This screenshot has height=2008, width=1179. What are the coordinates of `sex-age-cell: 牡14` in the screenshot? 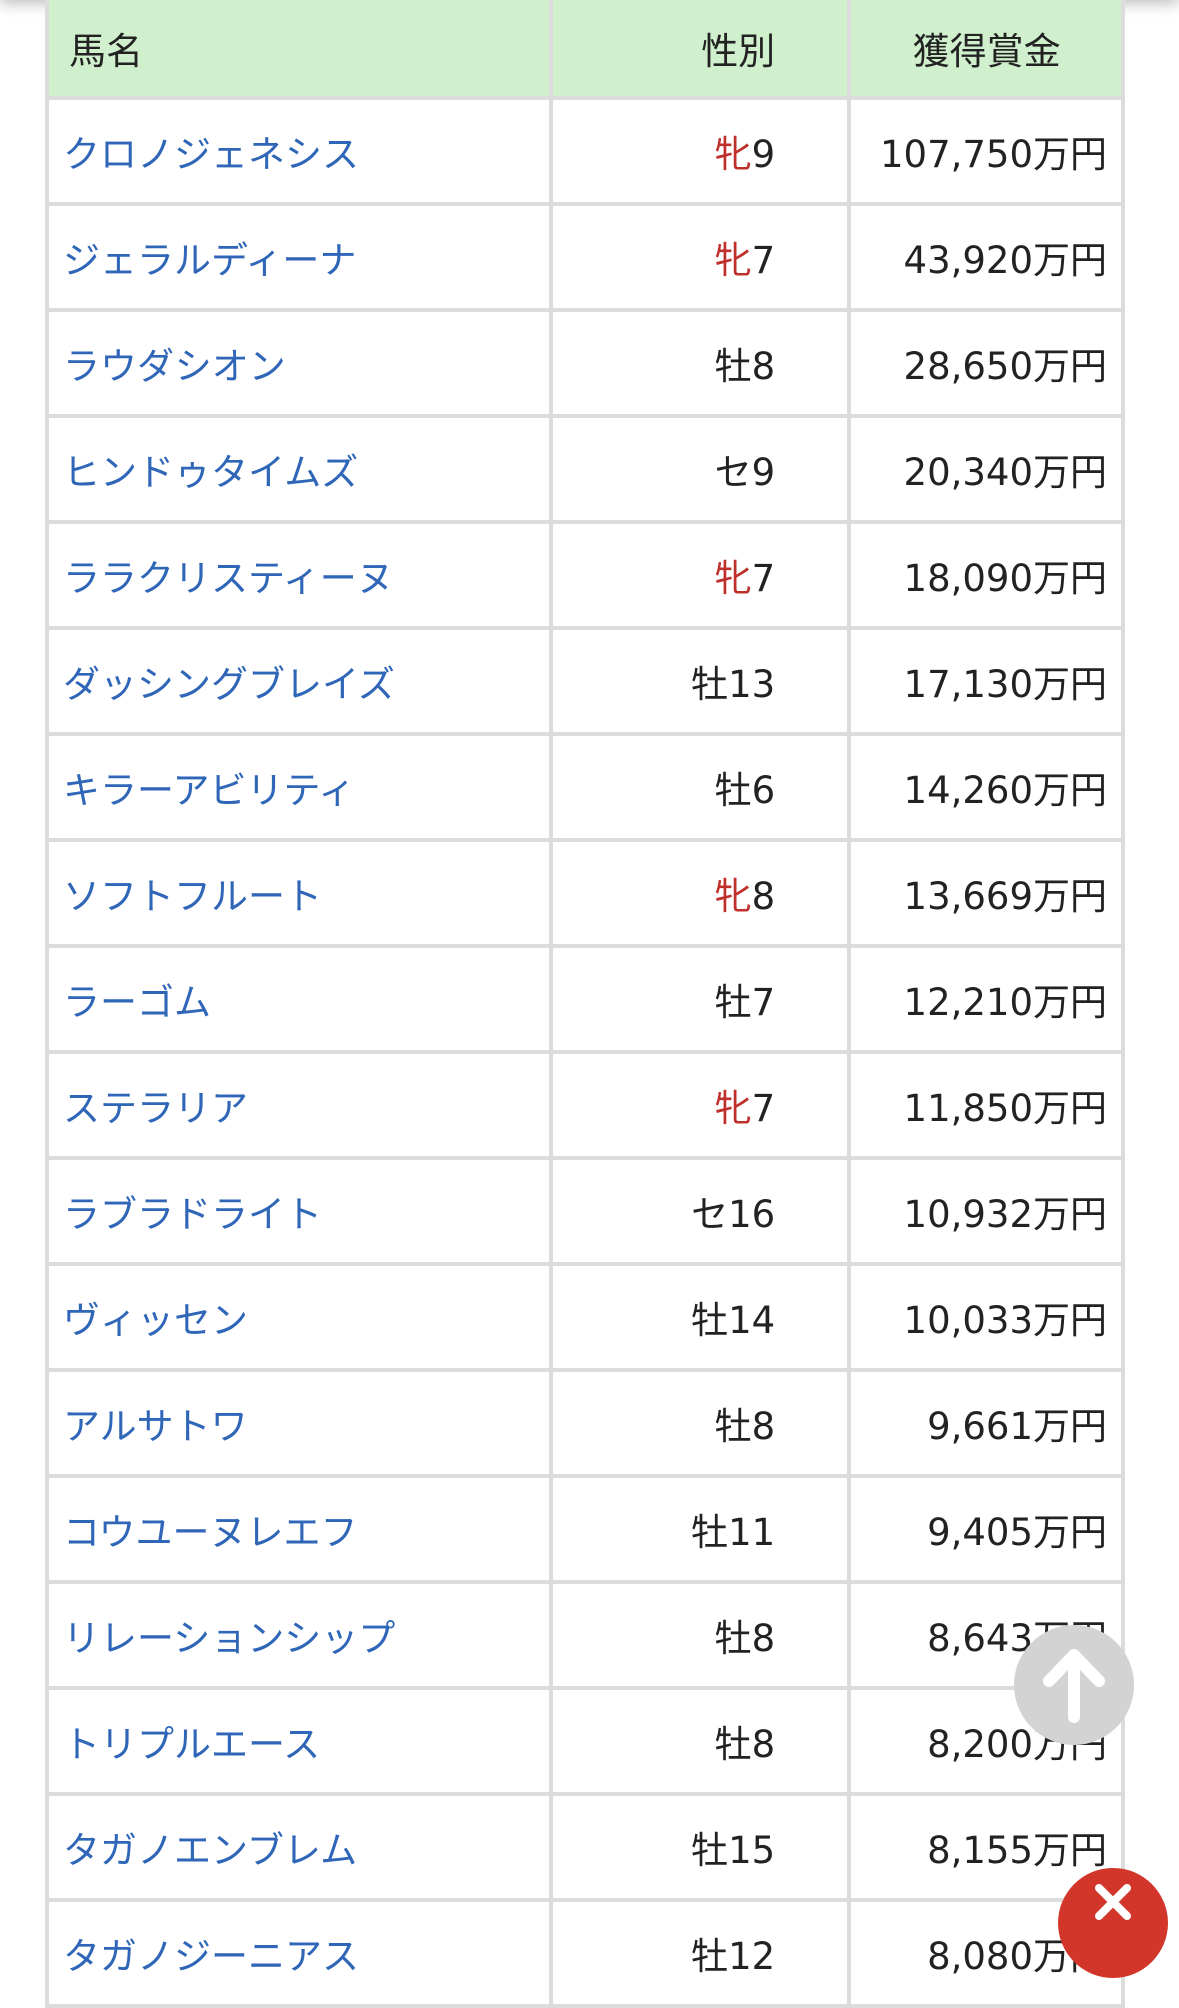 It's located at (700, 1317).